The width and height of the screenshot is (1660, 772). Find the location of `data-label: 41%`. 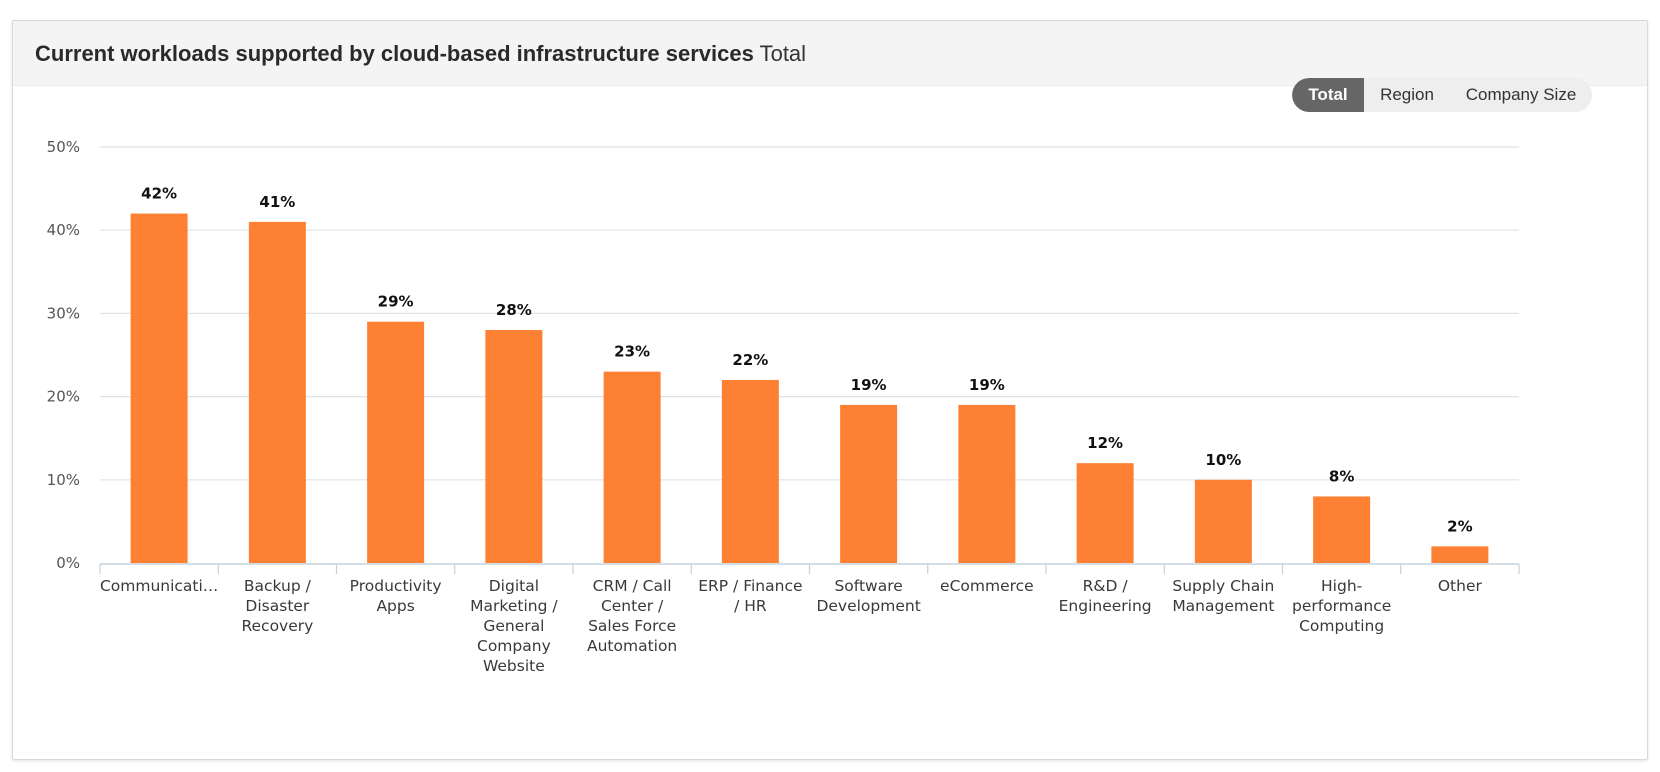

data-label: 41% is located at coordinates (277, 202).